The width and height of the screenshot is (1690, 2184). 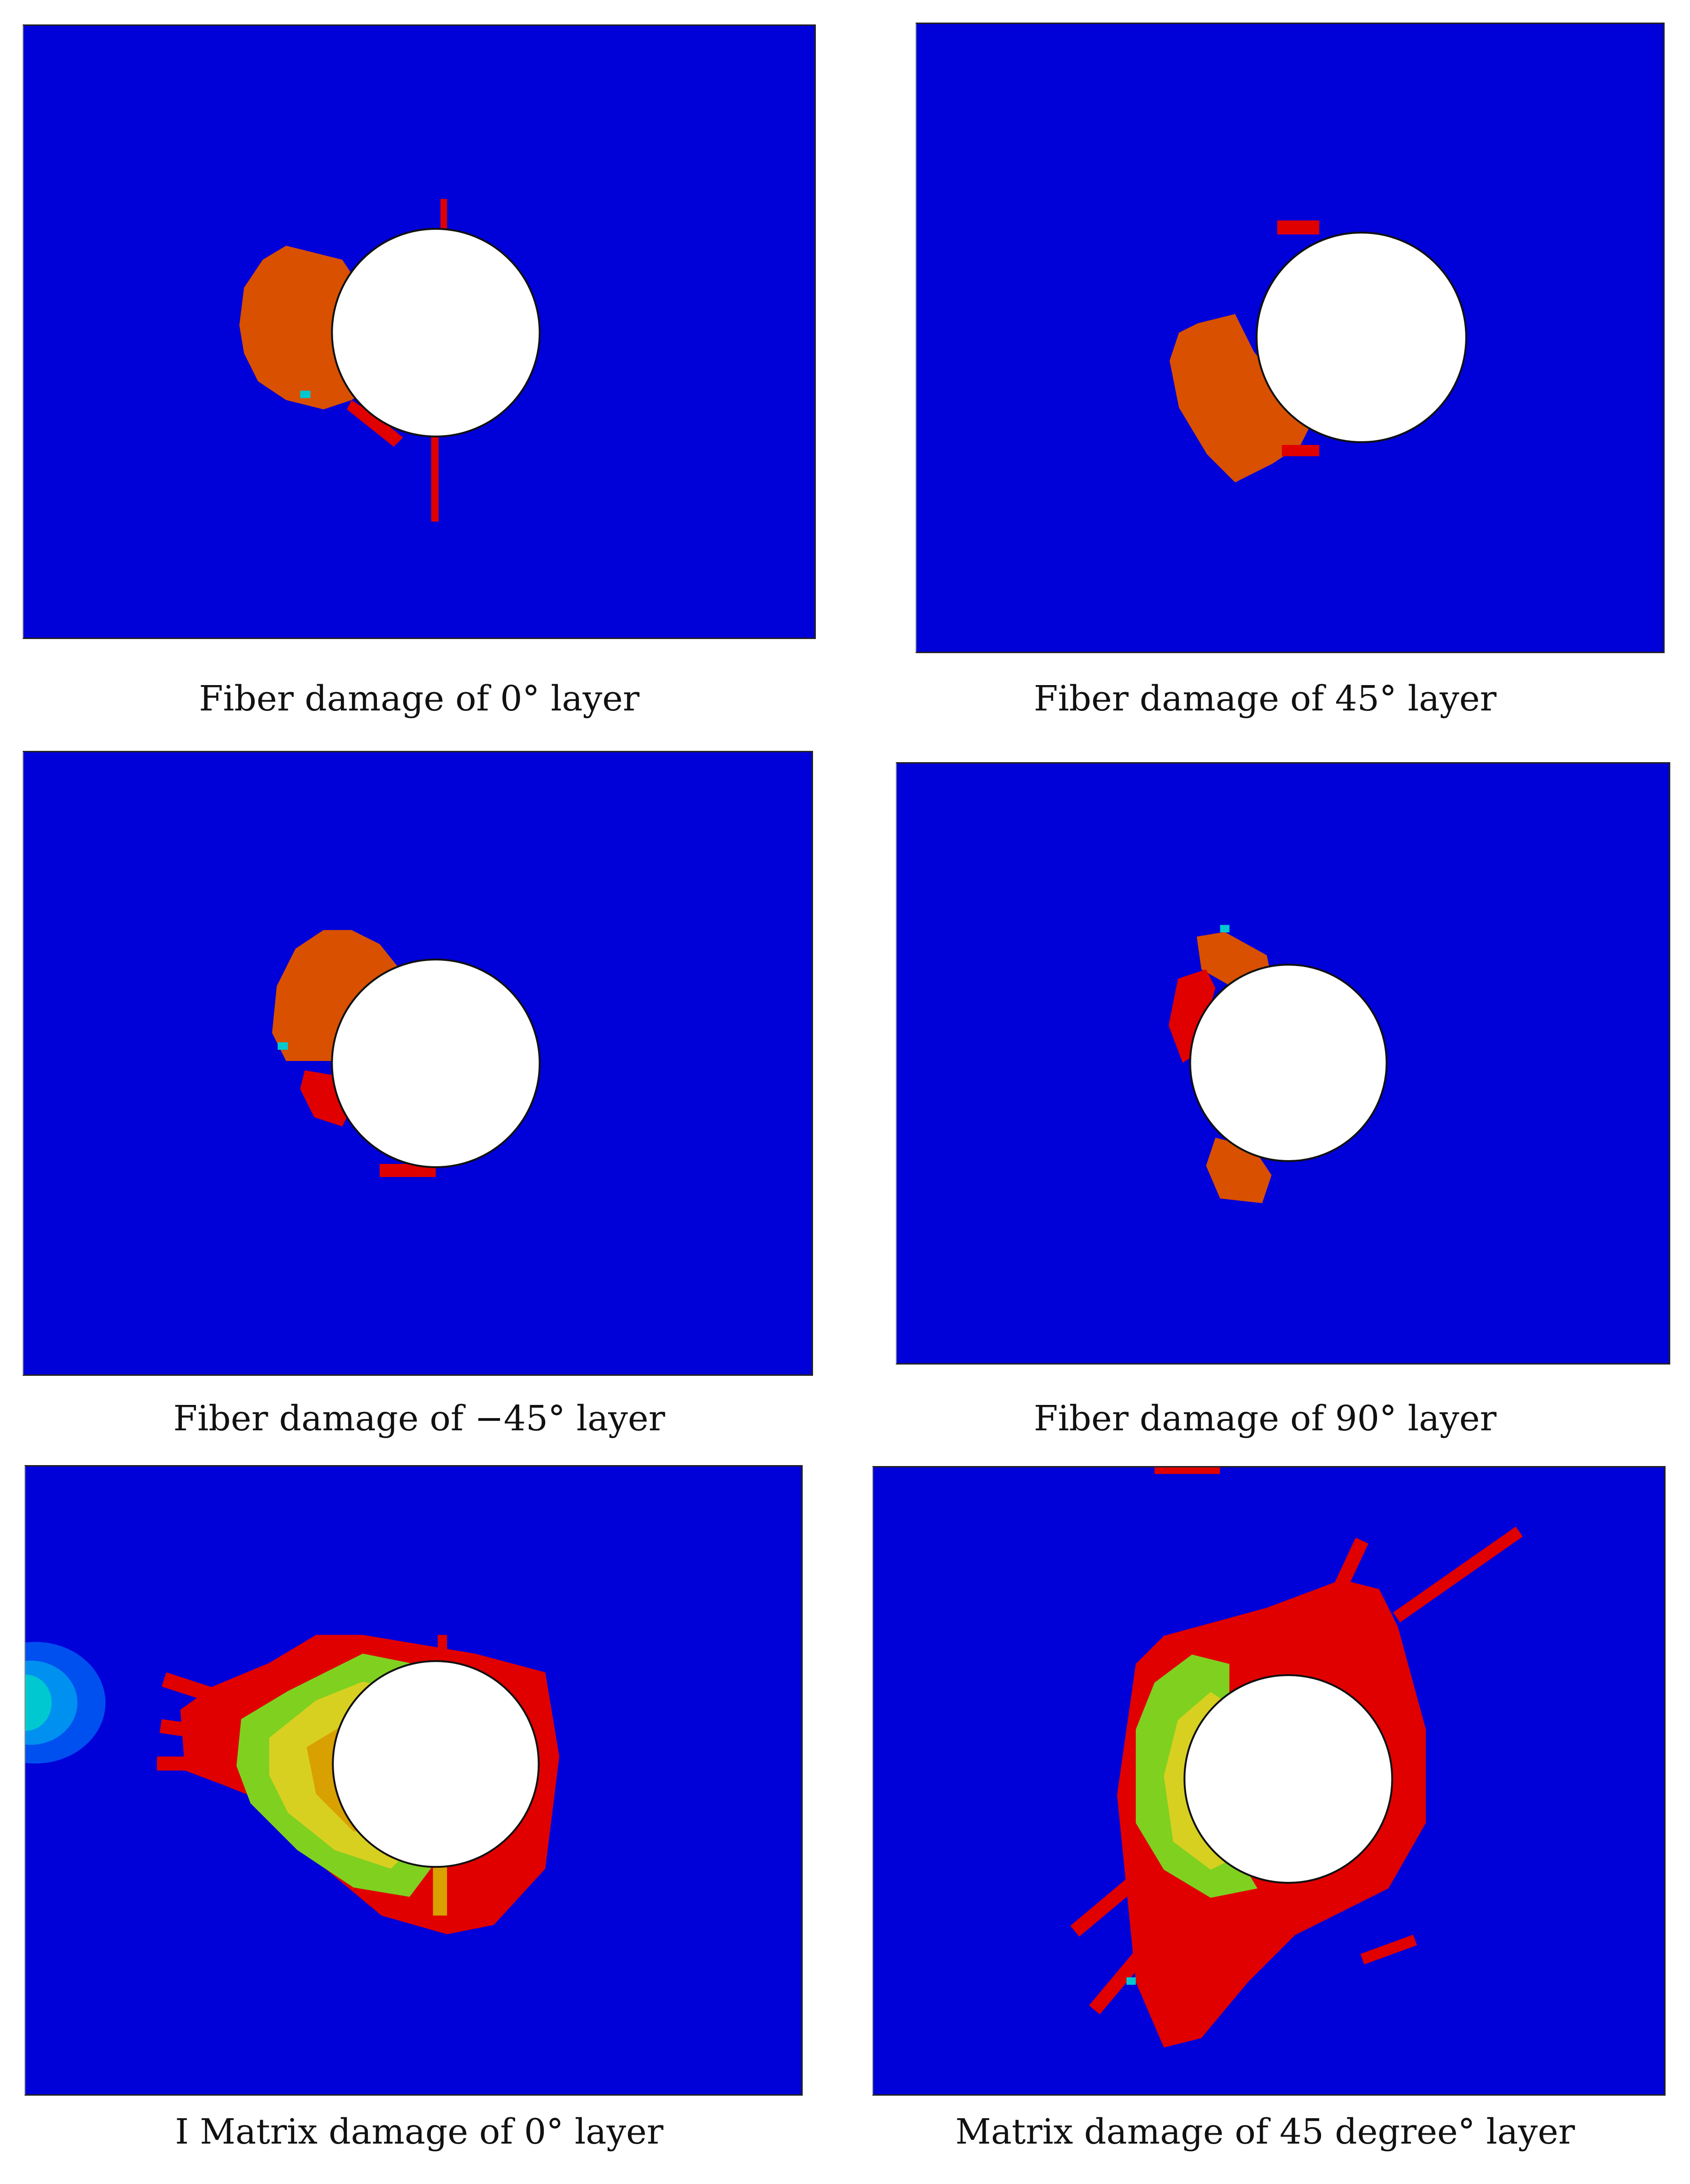 What do you see at coordinates (1187, 1470) in the screenshot?
I see `top-edge-red` at bounding box center [1187, 1470].